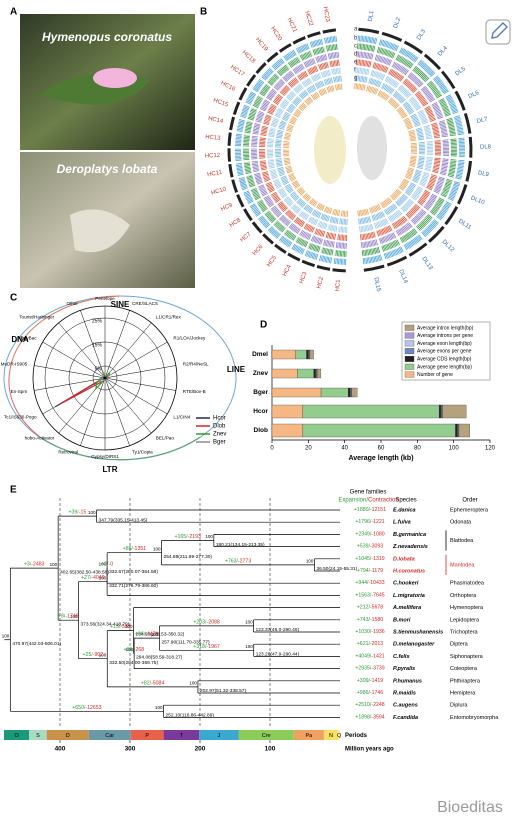  Describe the element at coordinates (369, 559) in the screenshot. I see `gene-change: +1045/-1319` at that location.